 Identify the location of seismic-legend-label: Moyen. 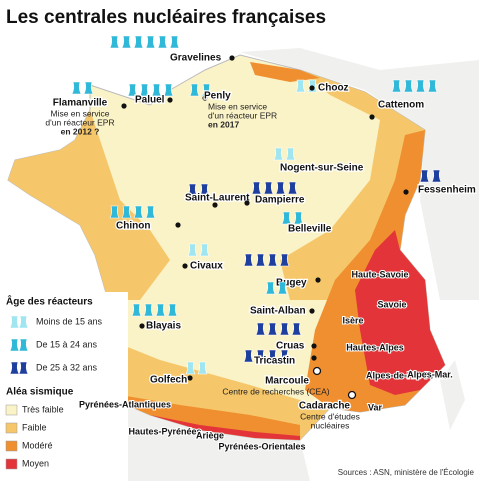
(35, 463).